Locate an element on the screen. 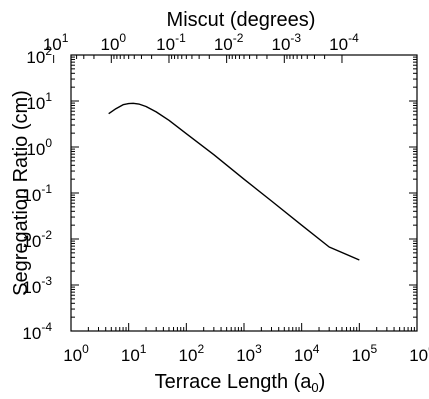  x-tick-label-exponent: 0 is located at coordinates (85, 349).